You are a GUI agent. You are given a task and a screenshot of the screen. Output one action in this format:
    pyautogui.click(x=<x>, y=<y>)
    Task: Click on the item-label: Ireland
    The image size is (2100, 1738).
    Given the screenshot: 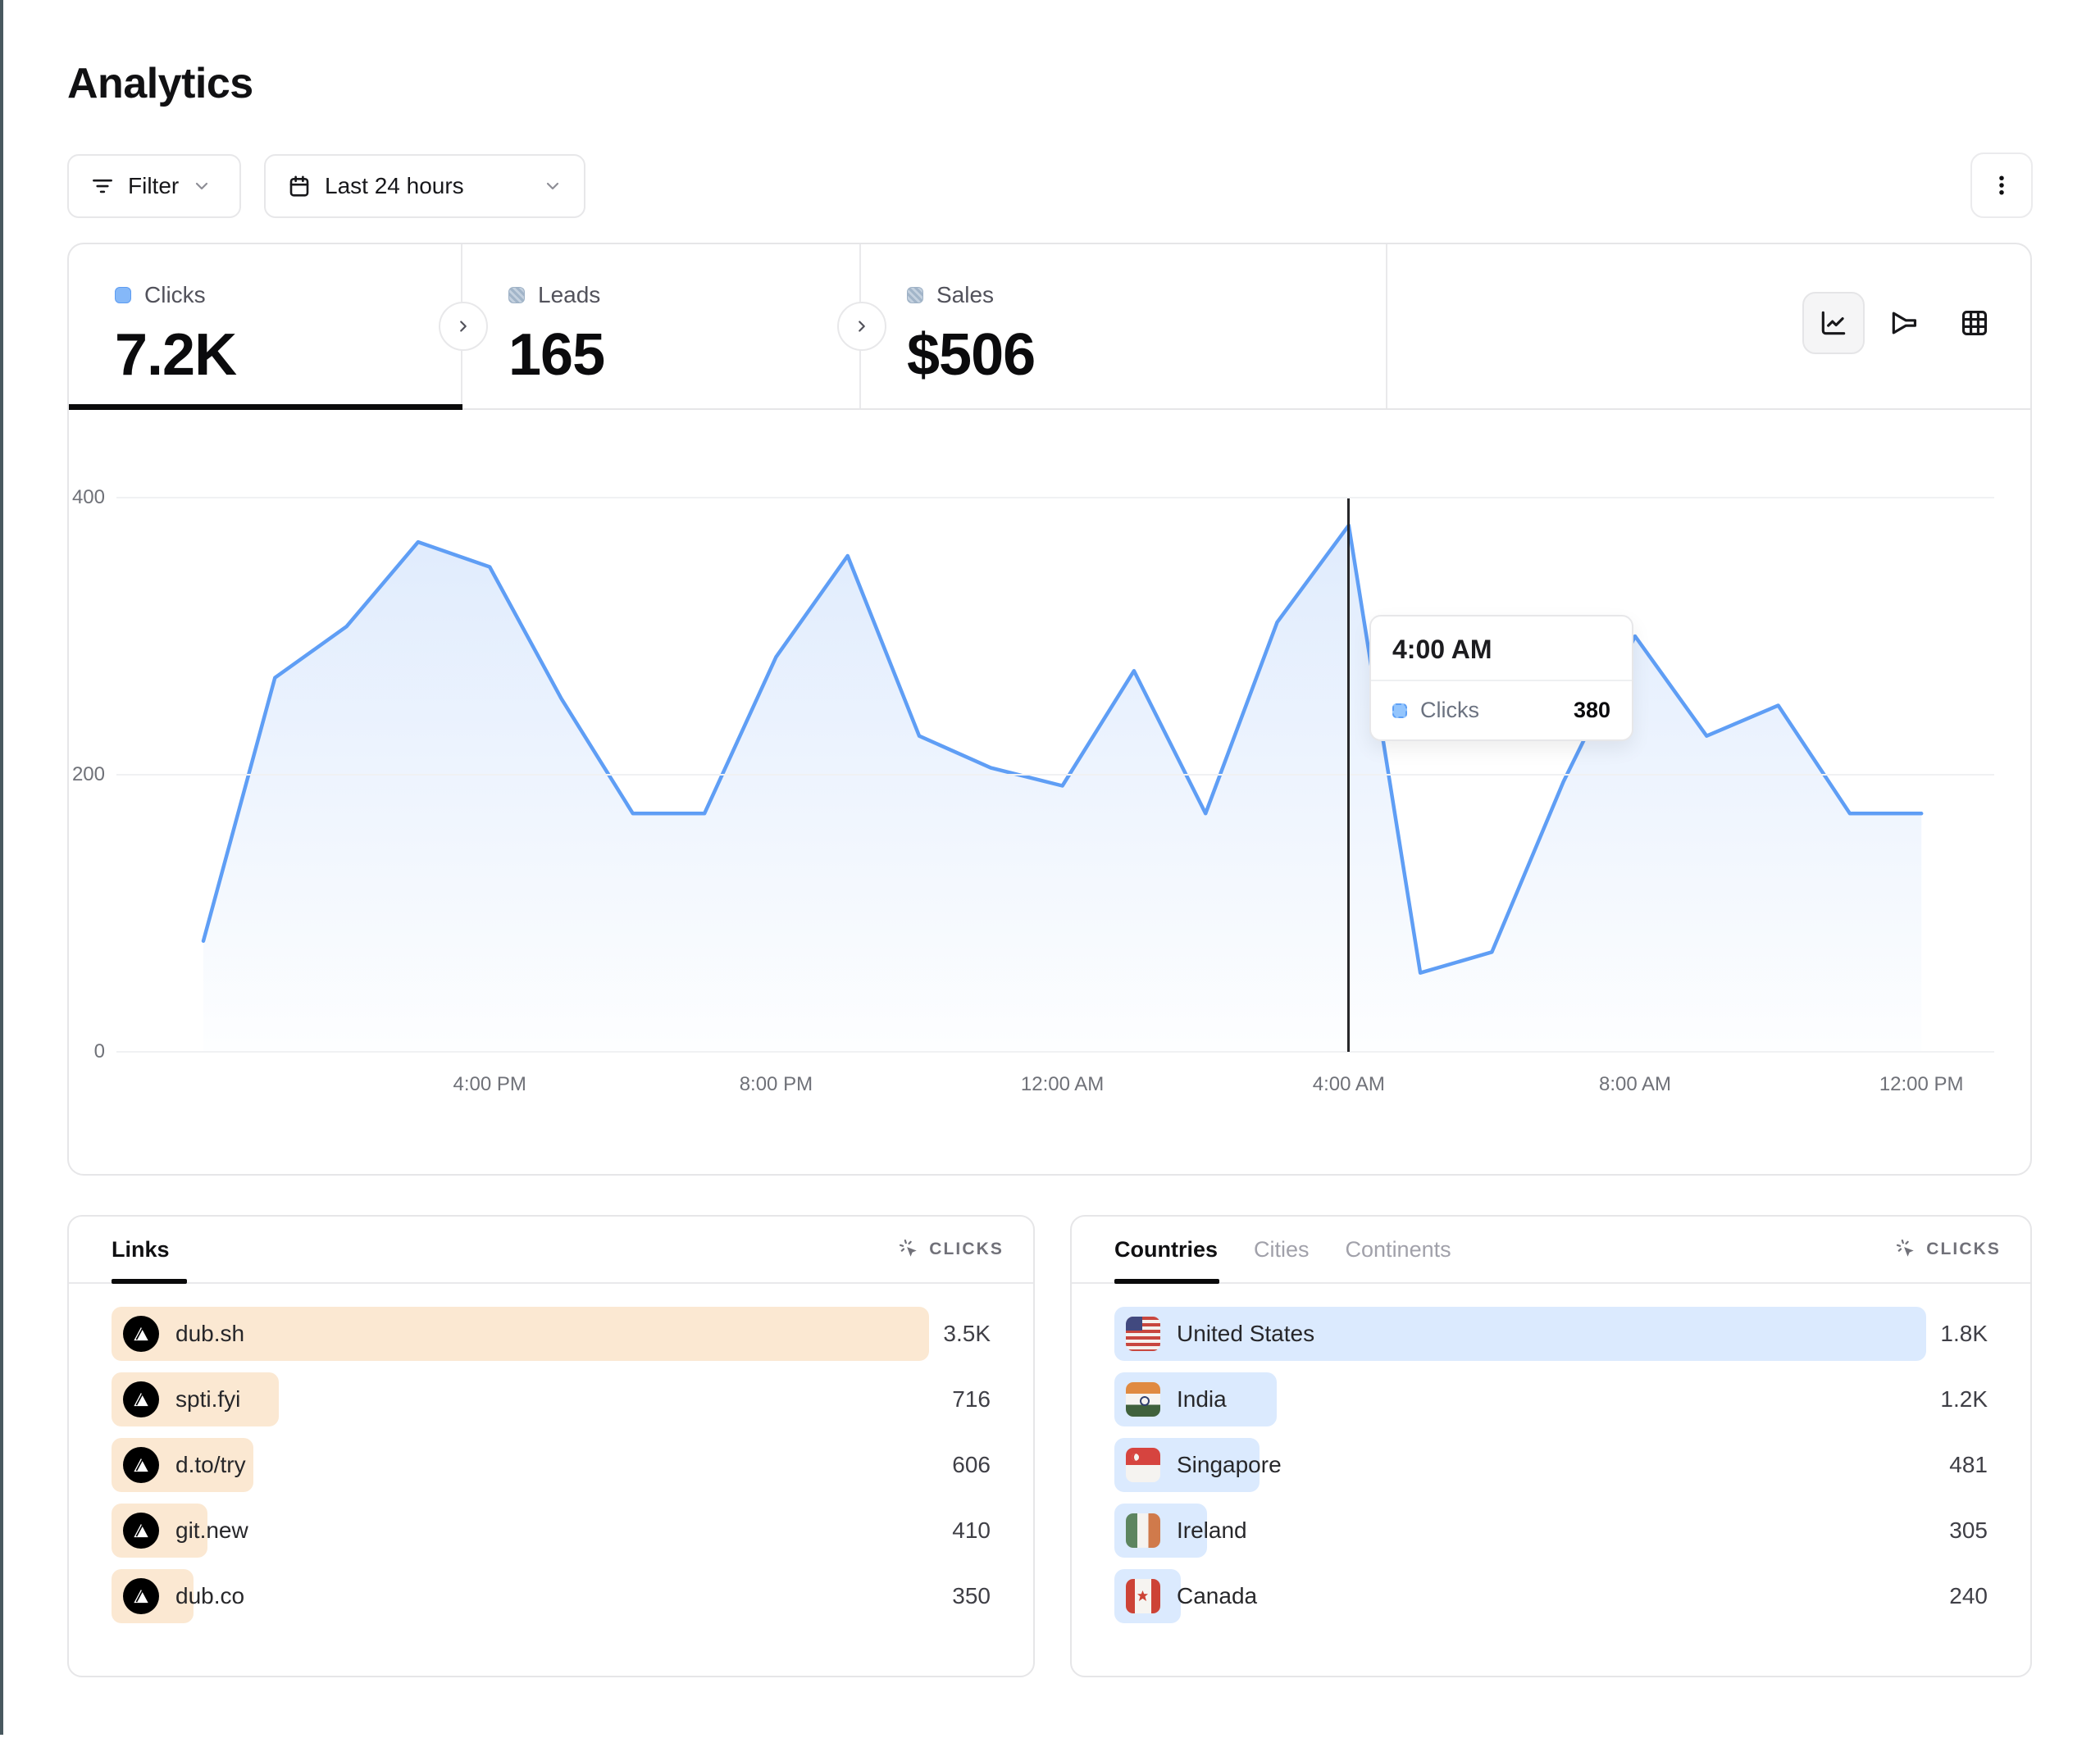 What is the action you would take?
    pyautogui.click(x=1212, y=1530)
    